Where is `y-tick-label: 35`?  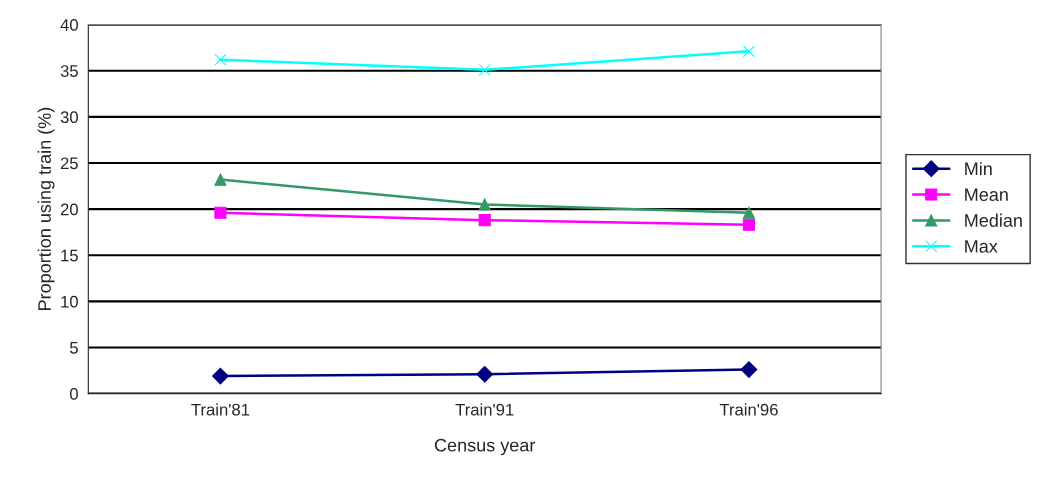 y-tick-label: 35 is located at coordinates (69, 71).